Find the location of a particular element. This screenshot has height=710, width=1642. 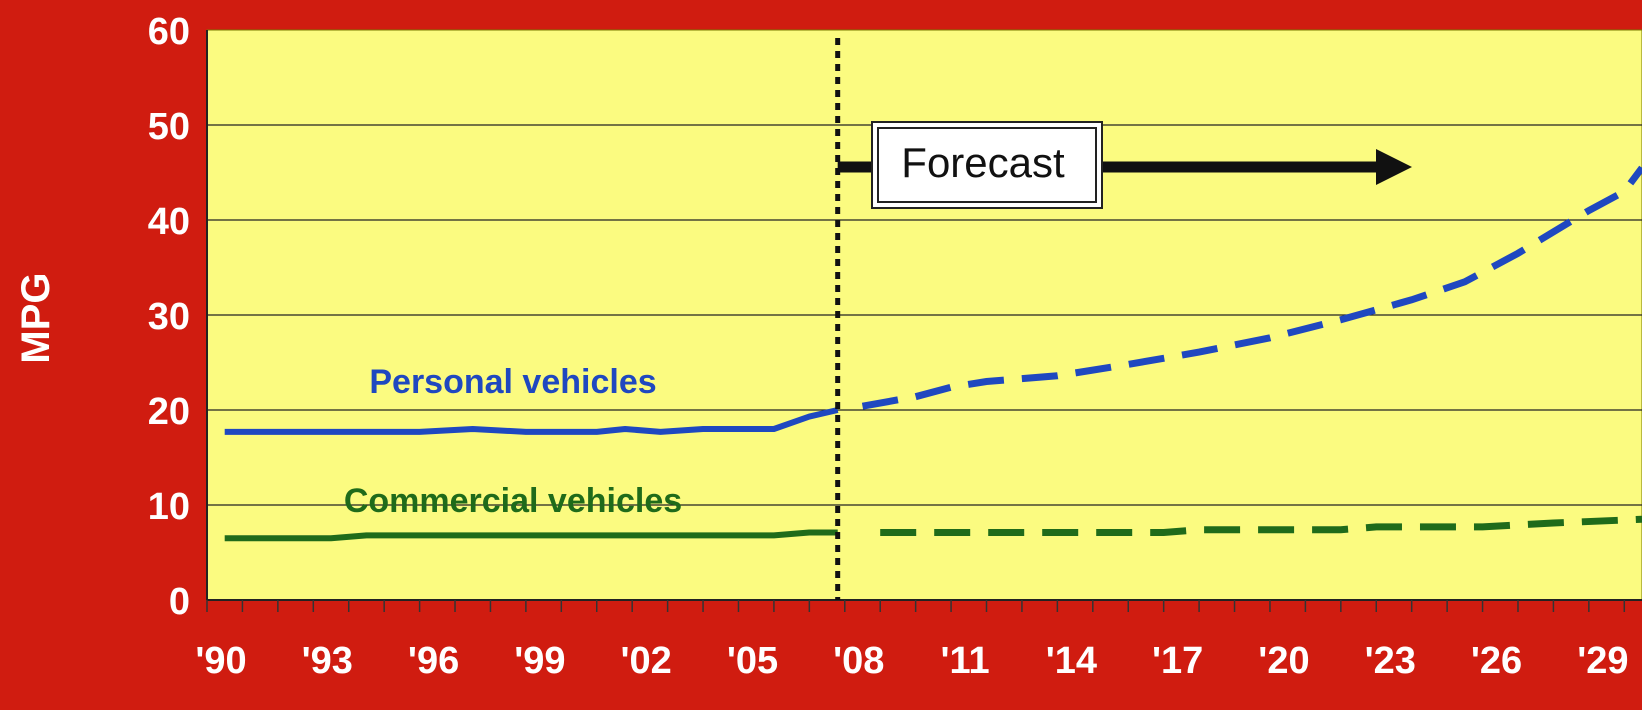

series-label: Personal vehicles is located at coordinates (512, 382).